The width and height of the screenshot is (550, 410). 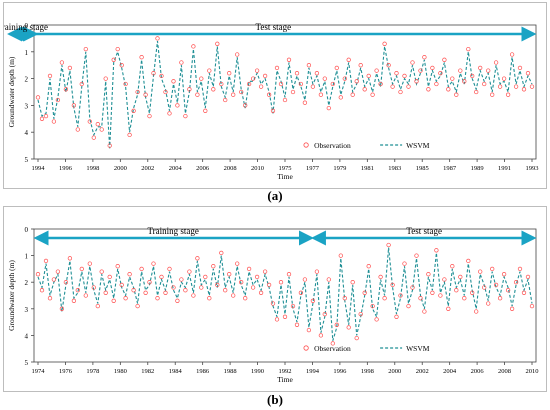 I want to click on chartb-x-tick-label-0: 1974, so click(x=39, y=371).